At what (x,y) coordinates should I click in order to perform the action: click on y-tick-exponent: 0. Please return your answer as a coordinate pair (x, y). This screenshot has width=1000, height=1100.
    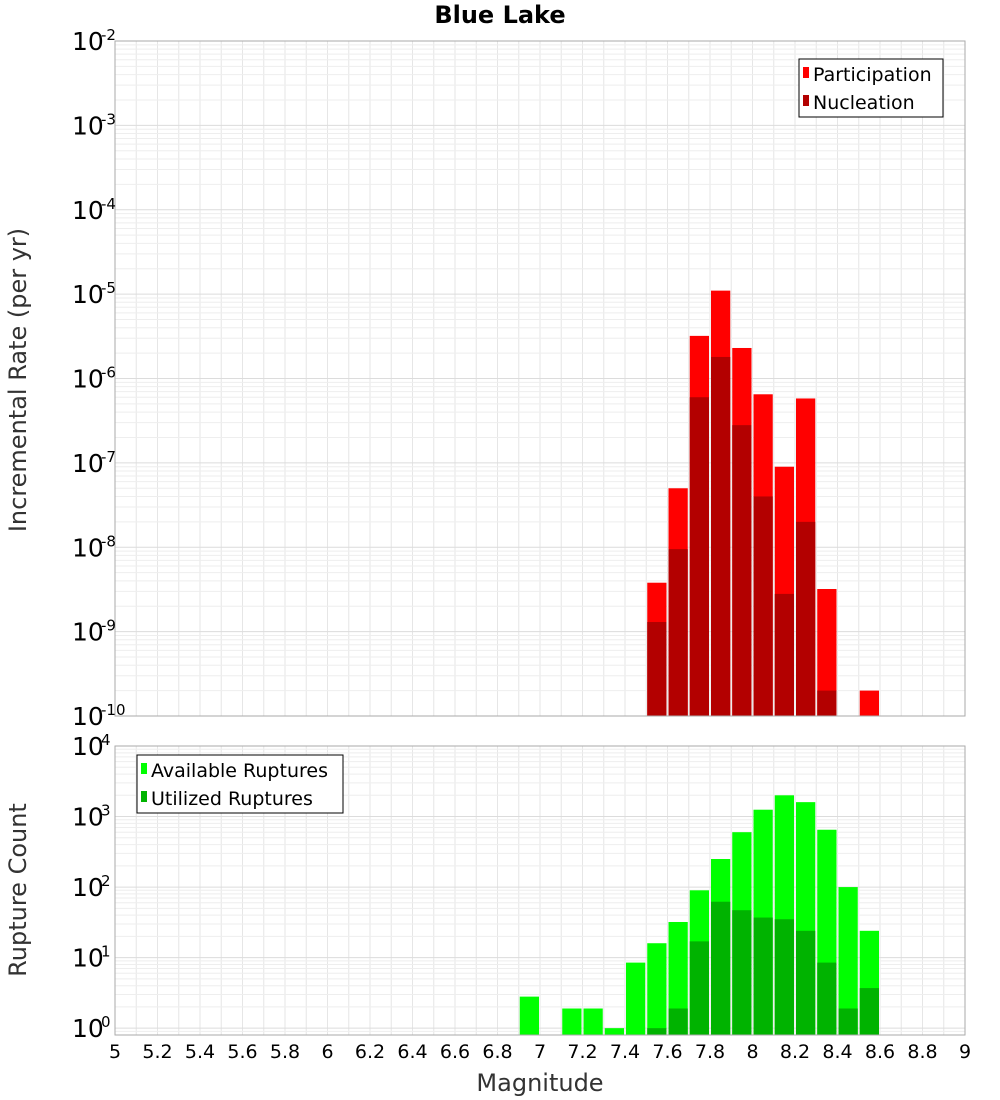
    Looking at the image, I should click on (106, 1022).